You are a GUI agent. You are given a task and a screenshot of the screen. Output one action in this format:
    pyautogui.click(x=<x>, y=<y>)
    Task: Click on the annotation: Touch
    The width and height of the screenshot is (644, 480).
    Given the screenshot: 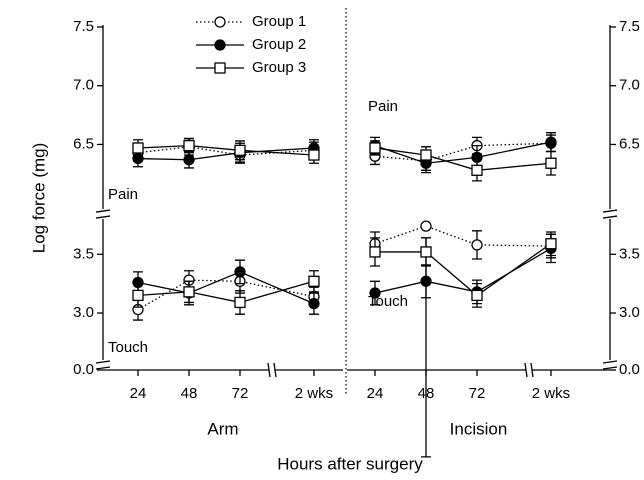 What is the action you would take?
    pyautogui.click(x=128, y=347)
    